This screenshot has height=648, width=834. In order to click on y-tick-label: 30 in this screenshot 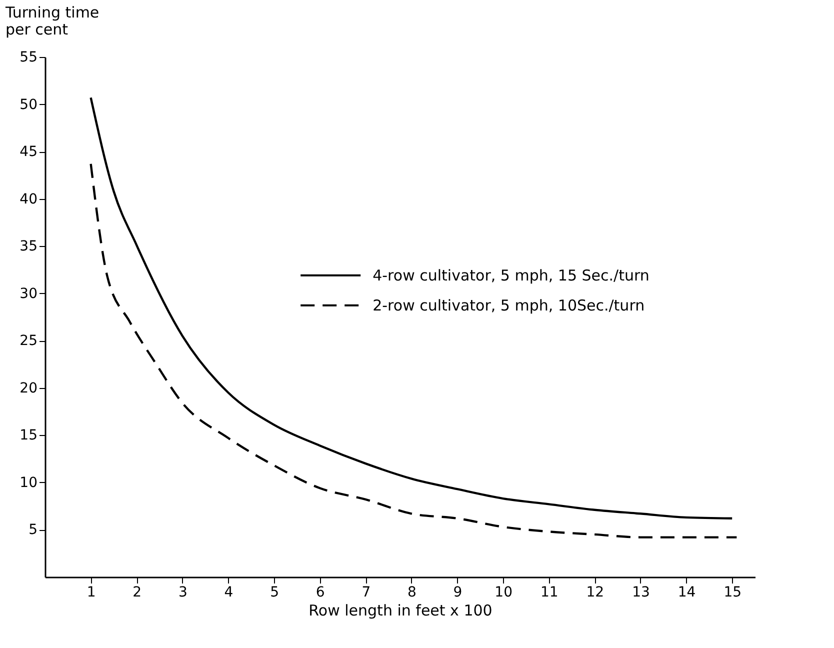, I will do `click(29, 294)`.